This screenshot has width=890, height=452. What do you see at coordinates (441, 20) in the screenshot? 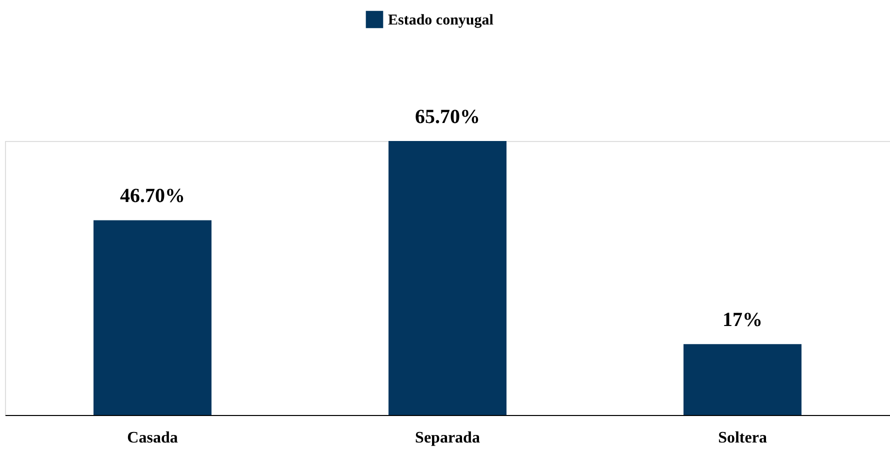
I see `legend-label: Estado conyugal` at bounding box center [441, 20].